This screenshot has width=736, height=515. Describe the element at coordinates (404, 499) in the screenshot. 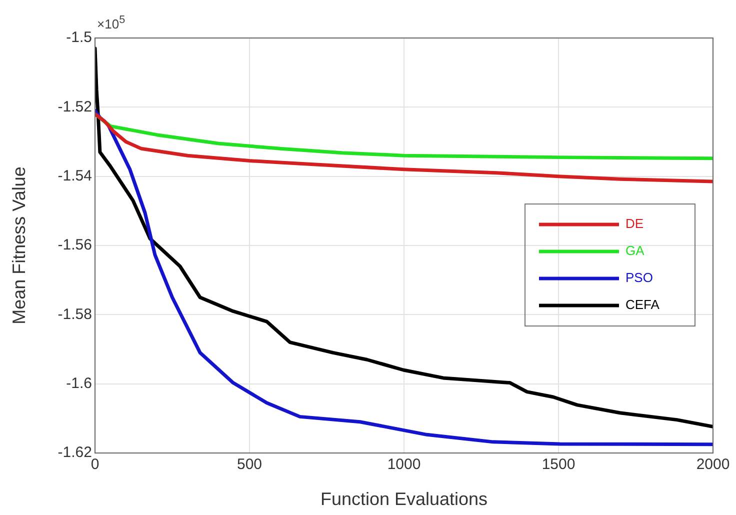

I see `x-axis-title: Function Evaluations` at that location.